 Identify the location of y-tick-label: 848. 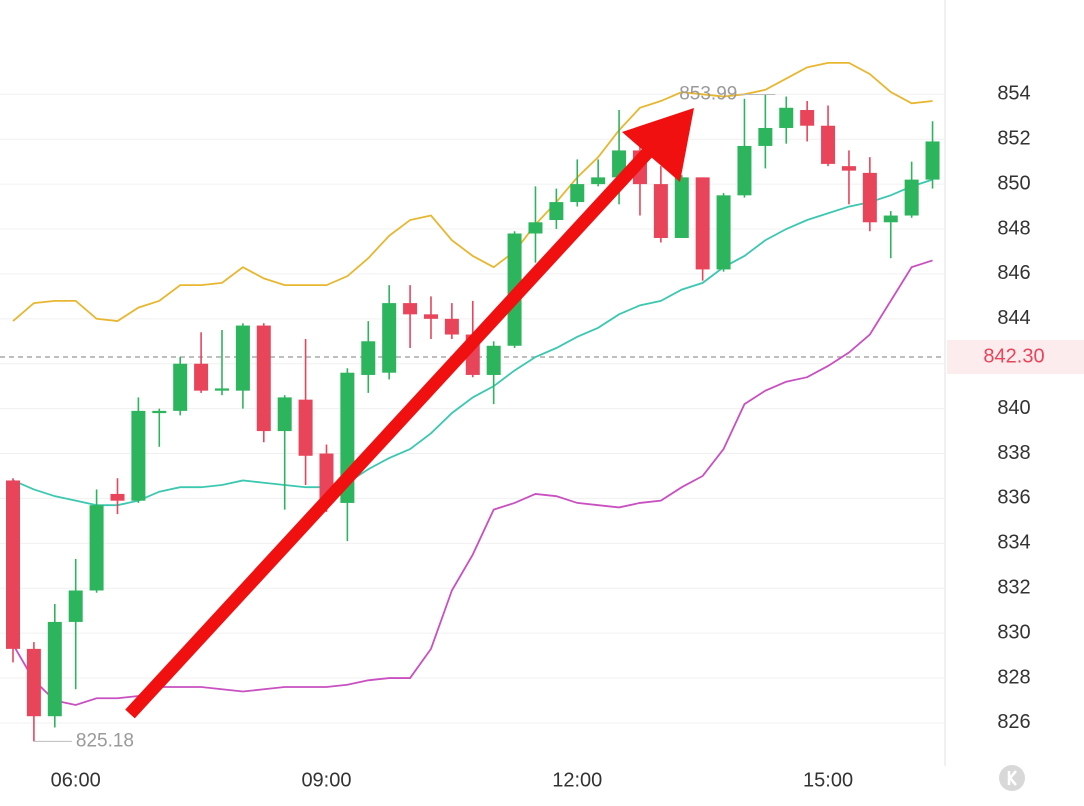
(1013, 228).